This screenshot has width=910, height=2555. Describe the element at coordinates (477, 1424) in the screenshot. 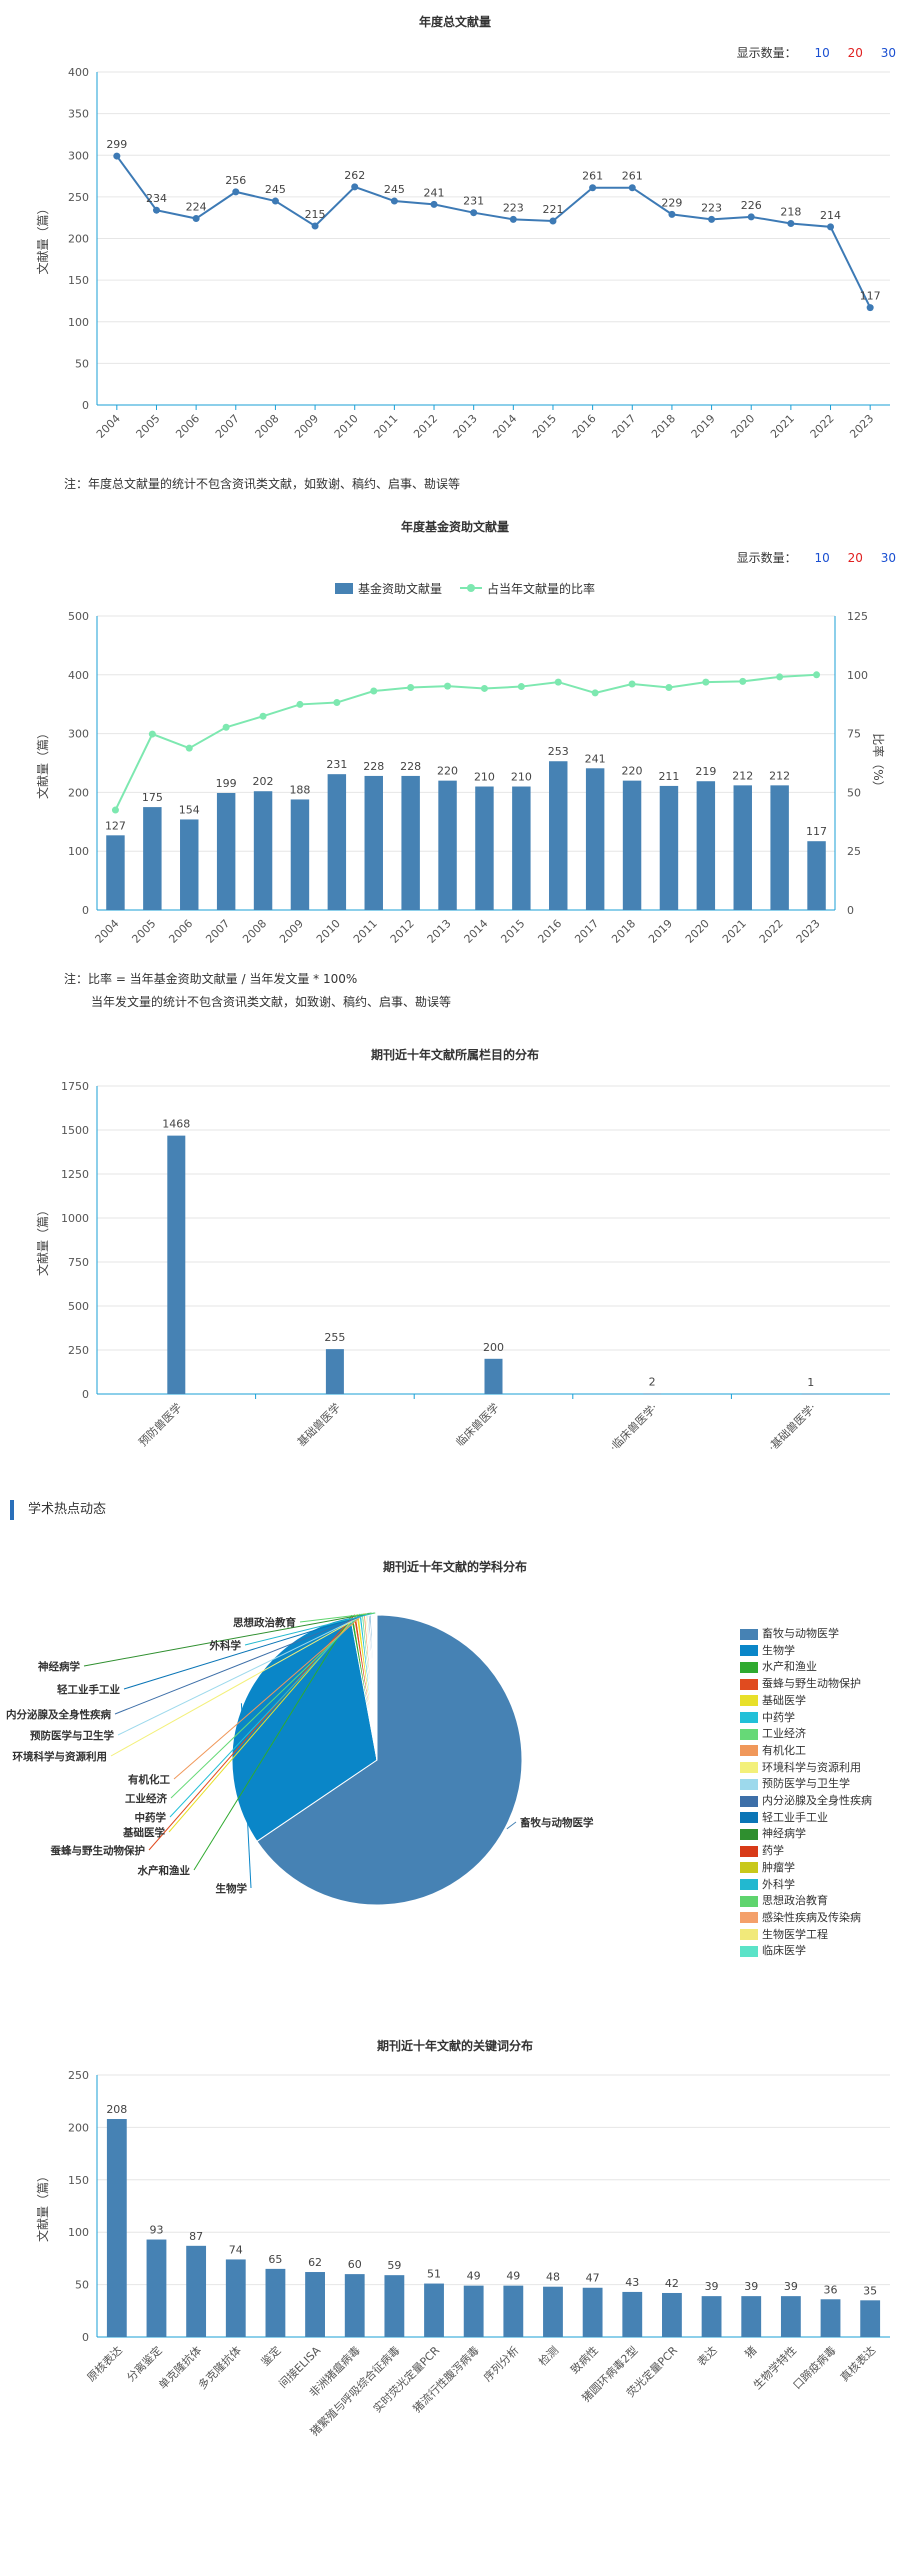

I see `chart3-x-tick-label: 临床兽医学` at that location.